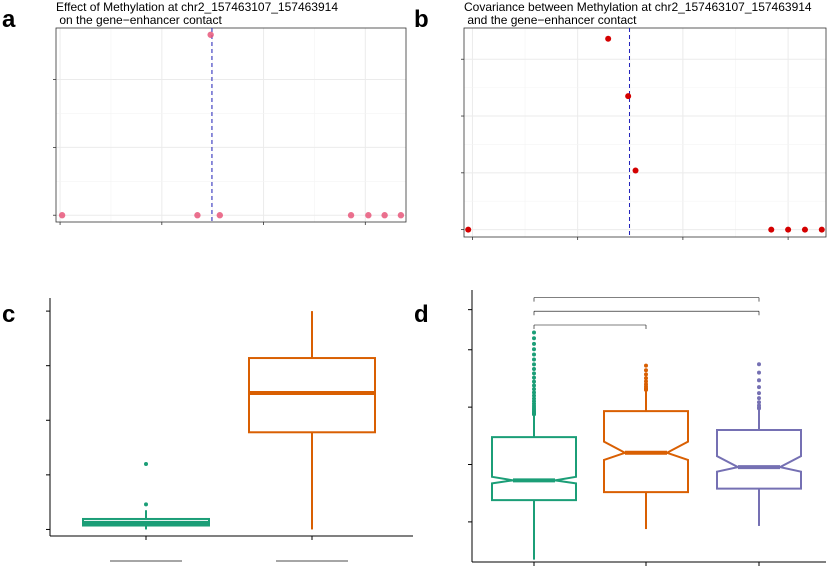 The height and width of the screenshot is (586, 830). What do you see at coordinates (550, 20) in the screenshot?
I see `panel-b-title-line2: and the gene−enhancer contact` at bounding box center [550, 20].